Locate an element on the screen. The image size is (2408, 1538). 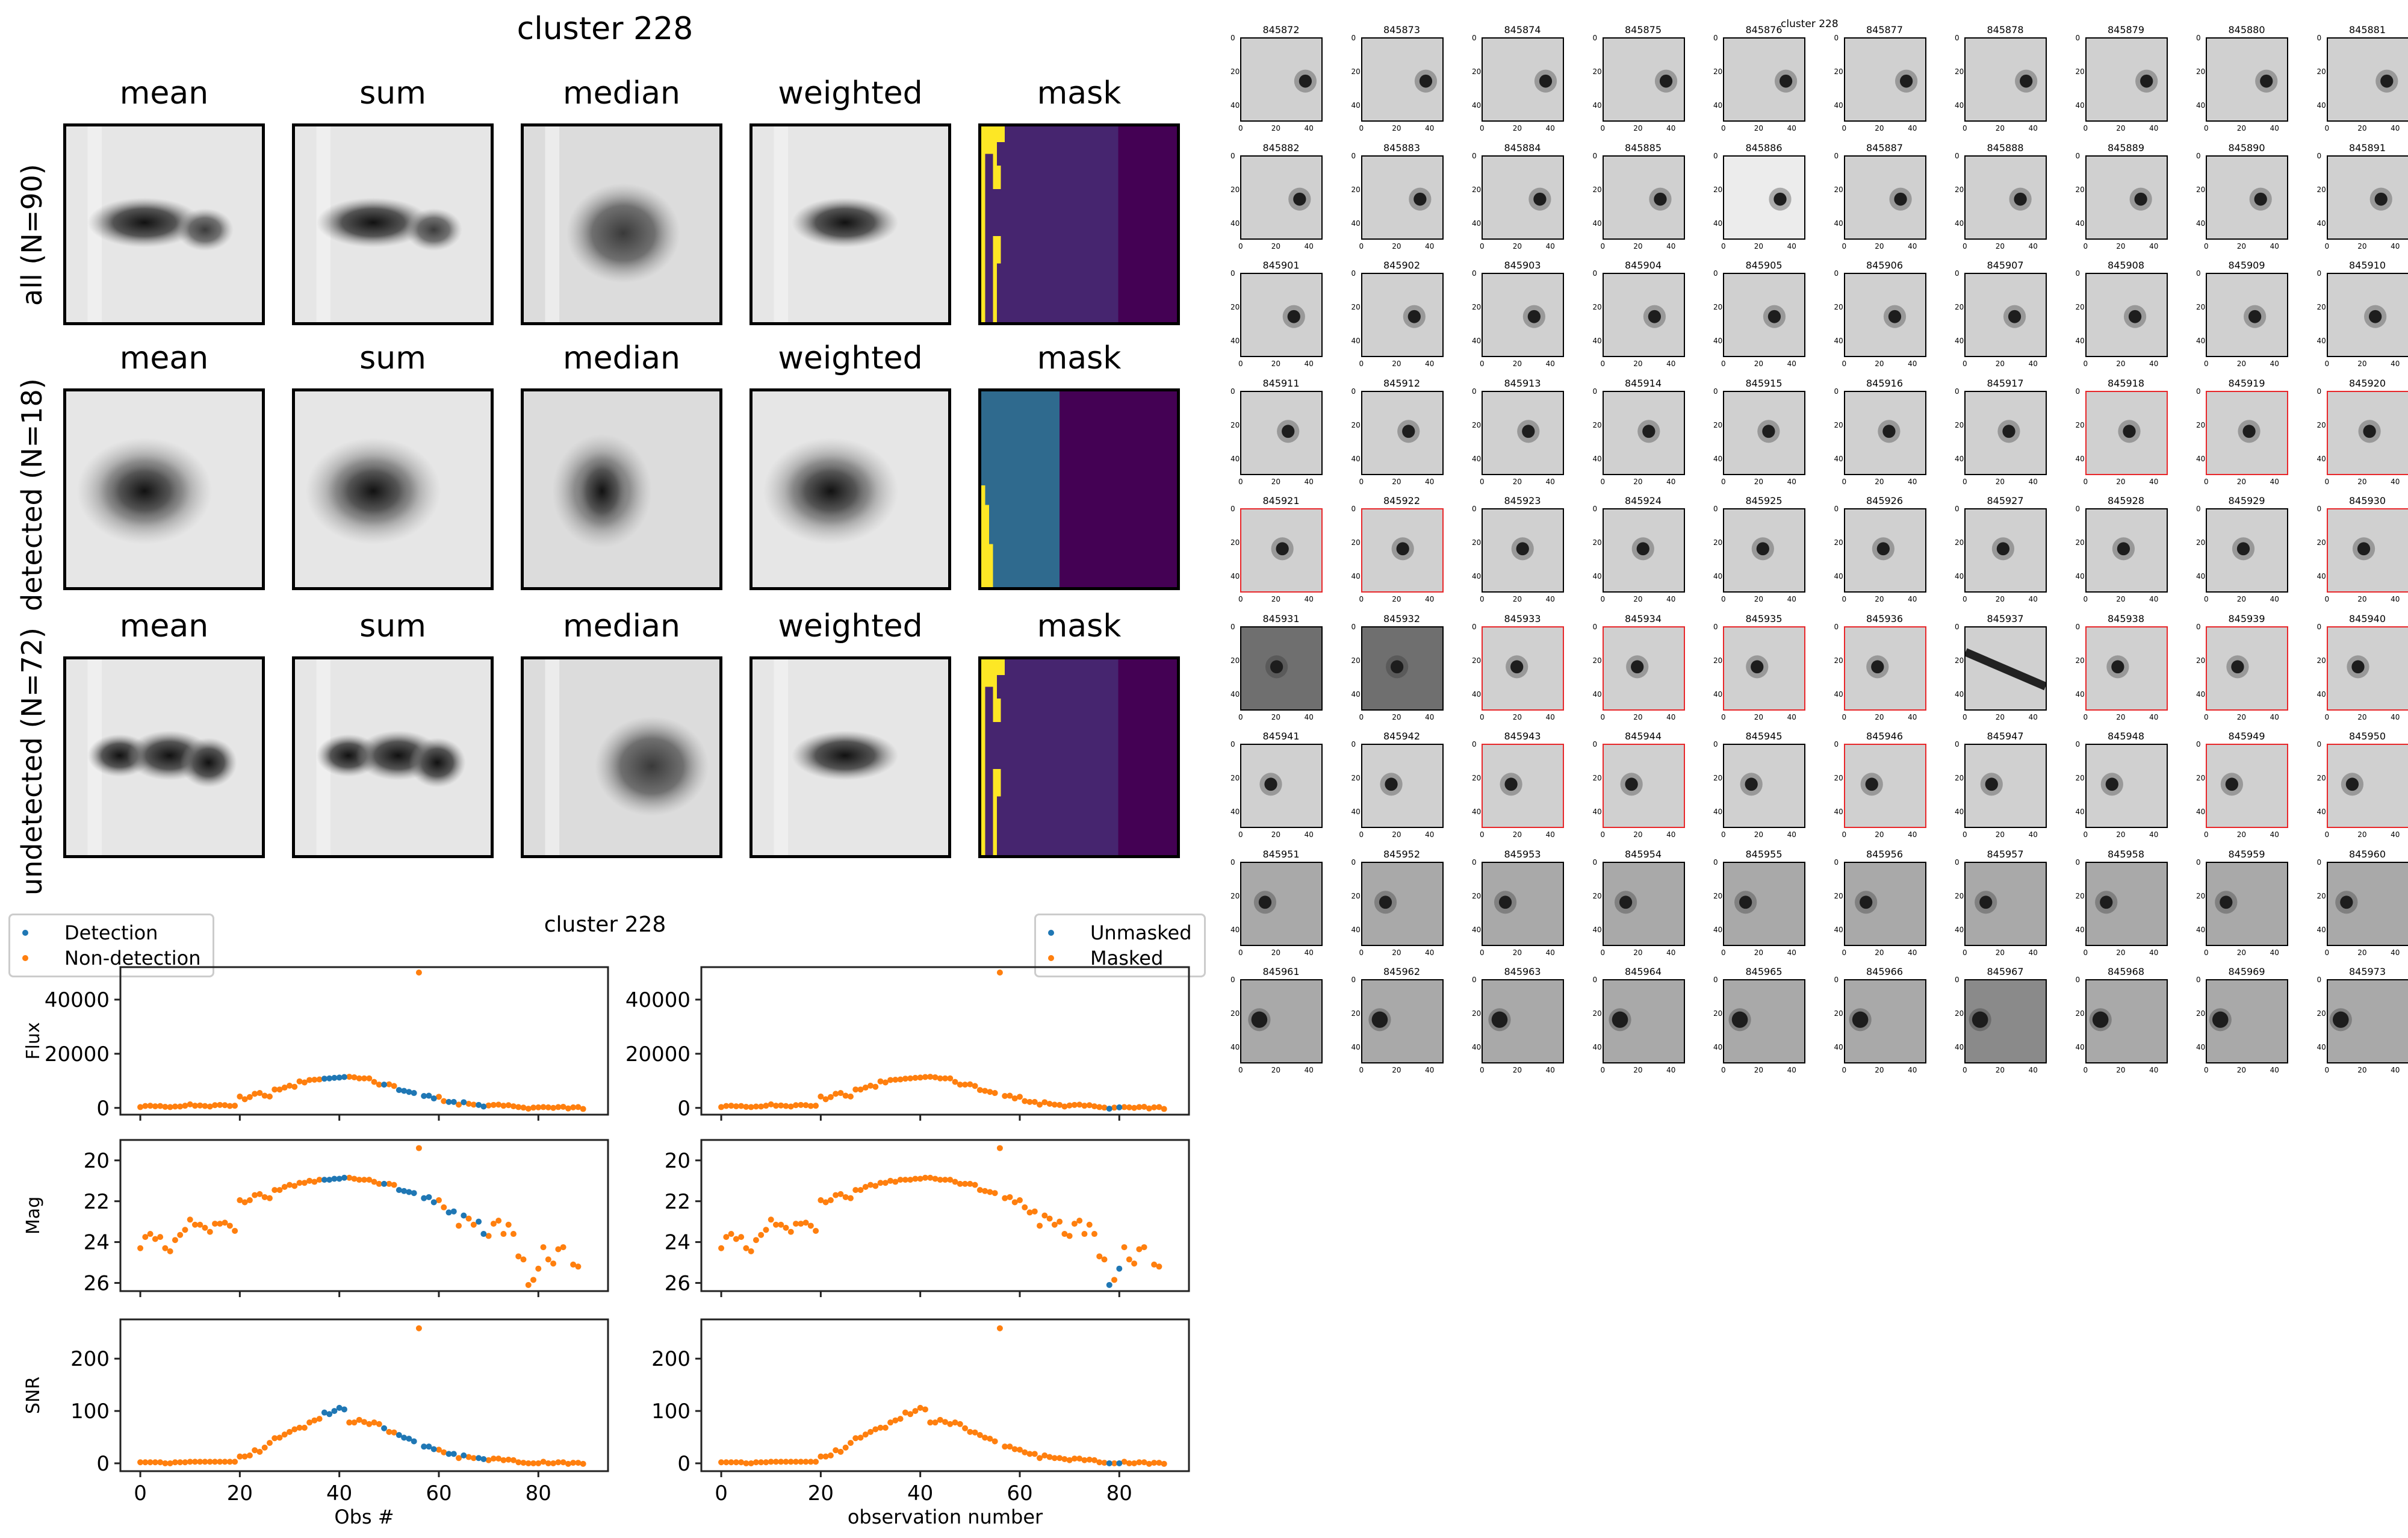
thumbnail-y-tick: 0 is located at coordinates (2198, 626).